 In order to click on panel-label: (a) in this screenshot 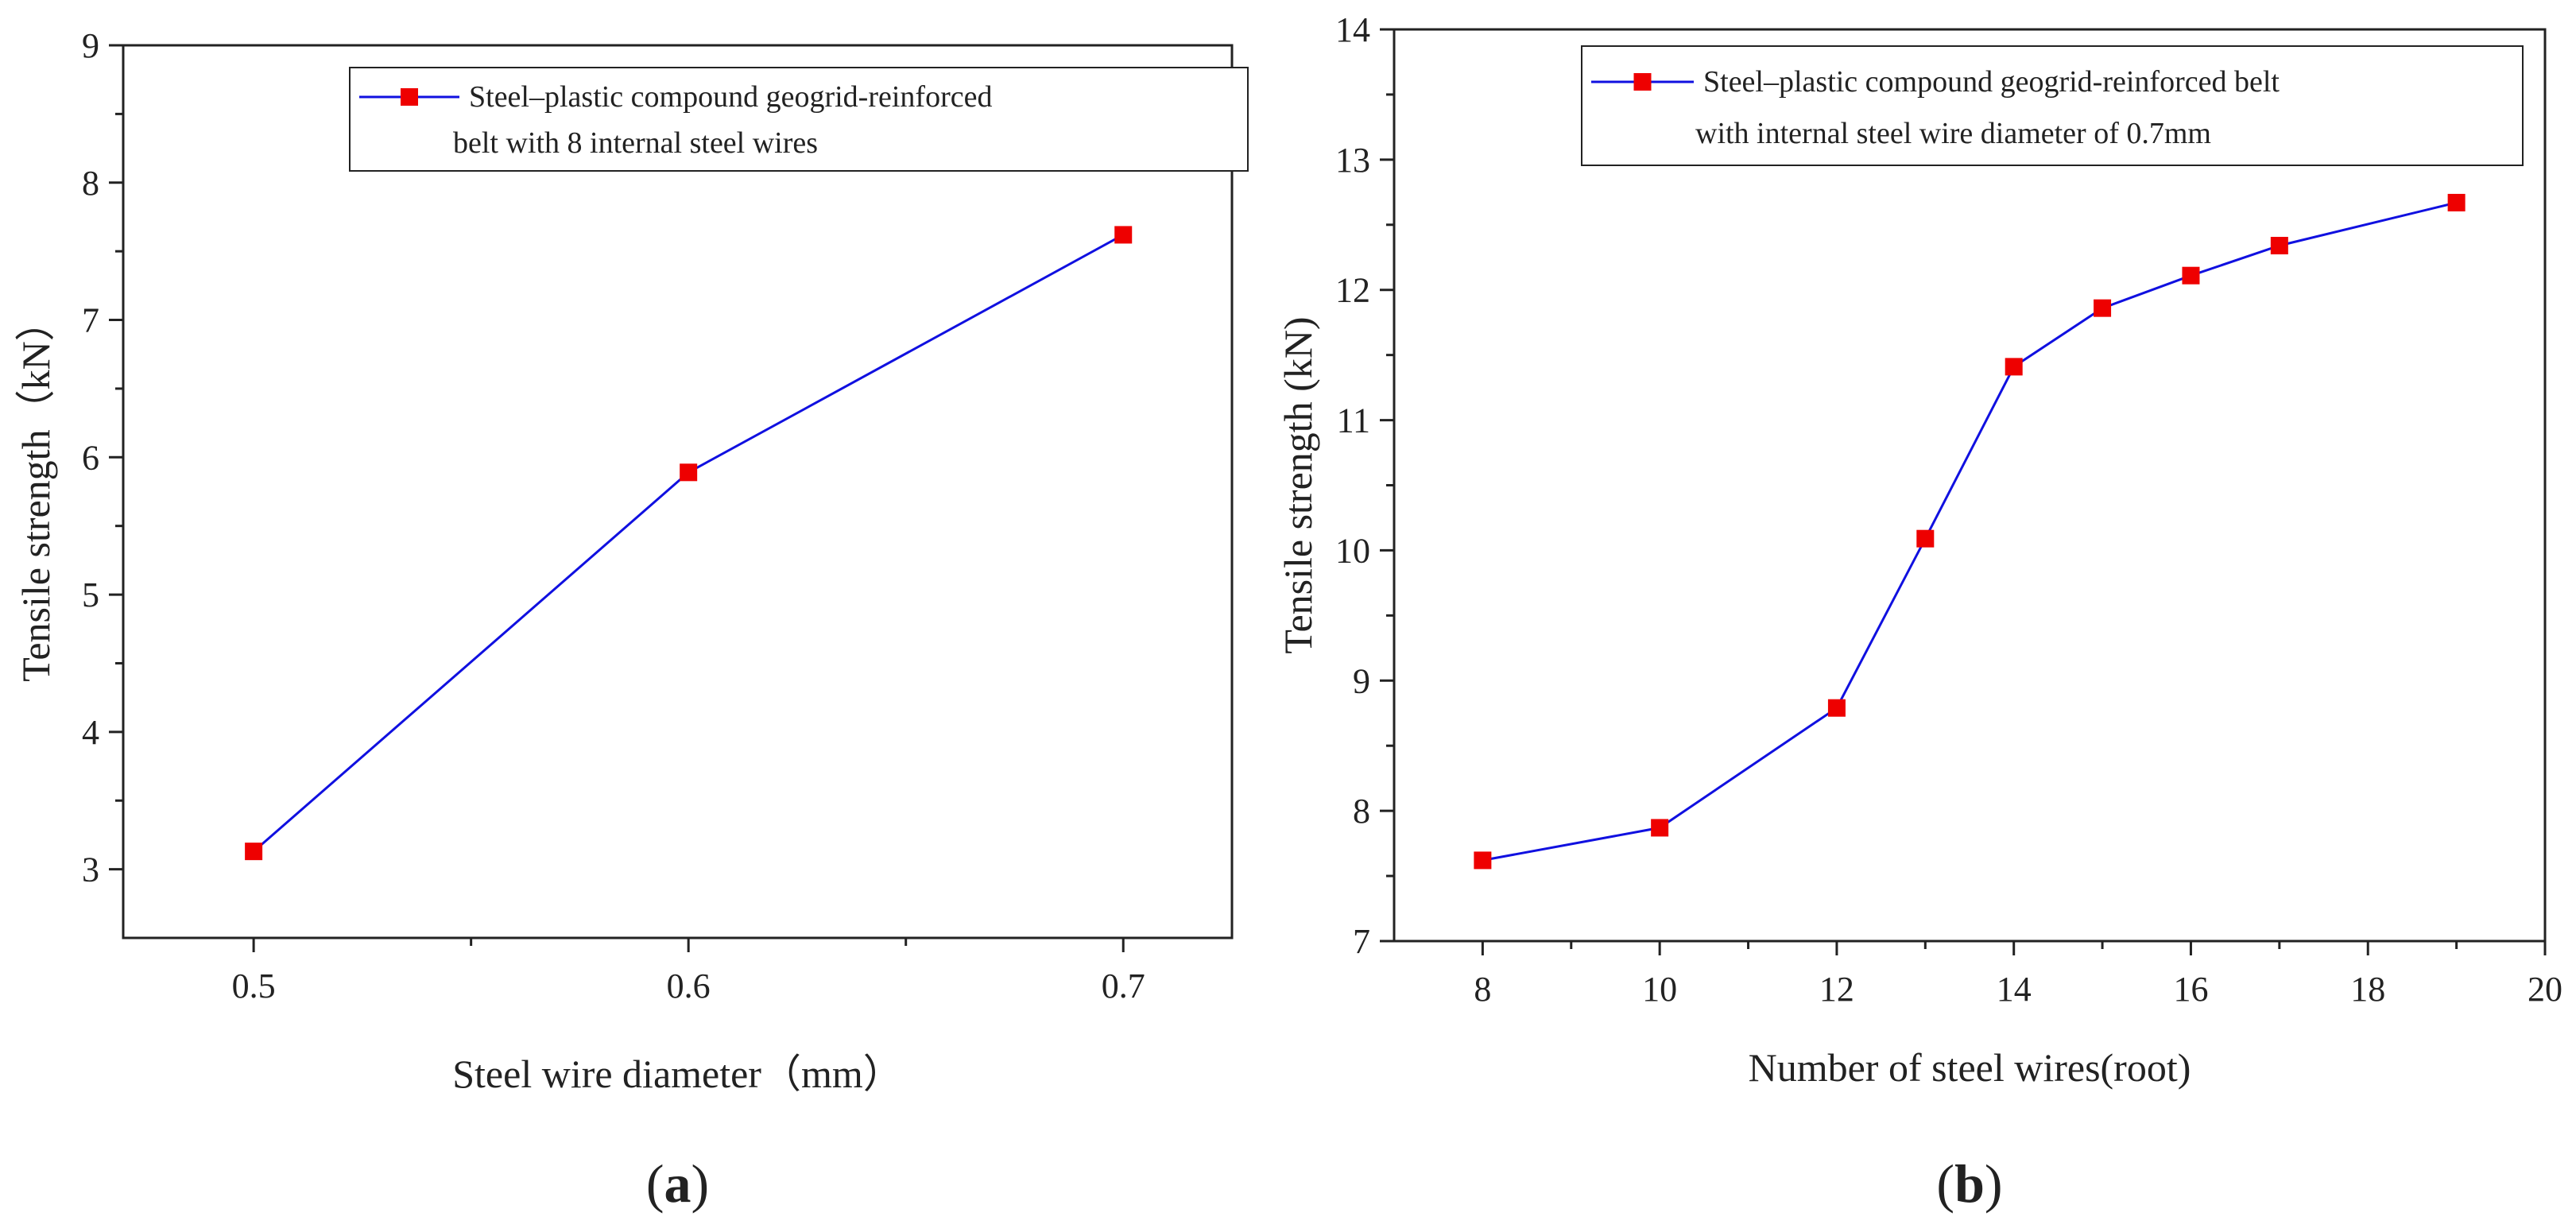, I will do `click(677, 1183)`.